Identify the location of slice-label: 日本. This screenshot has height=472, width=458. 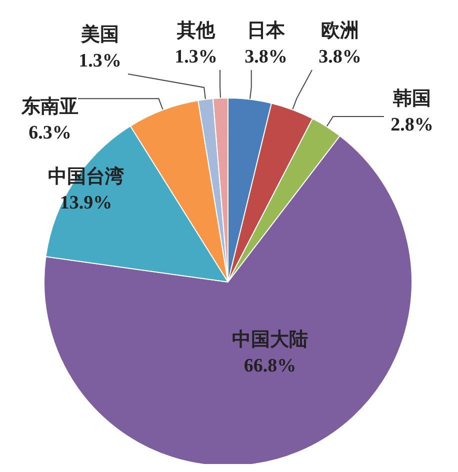
(266, 31).